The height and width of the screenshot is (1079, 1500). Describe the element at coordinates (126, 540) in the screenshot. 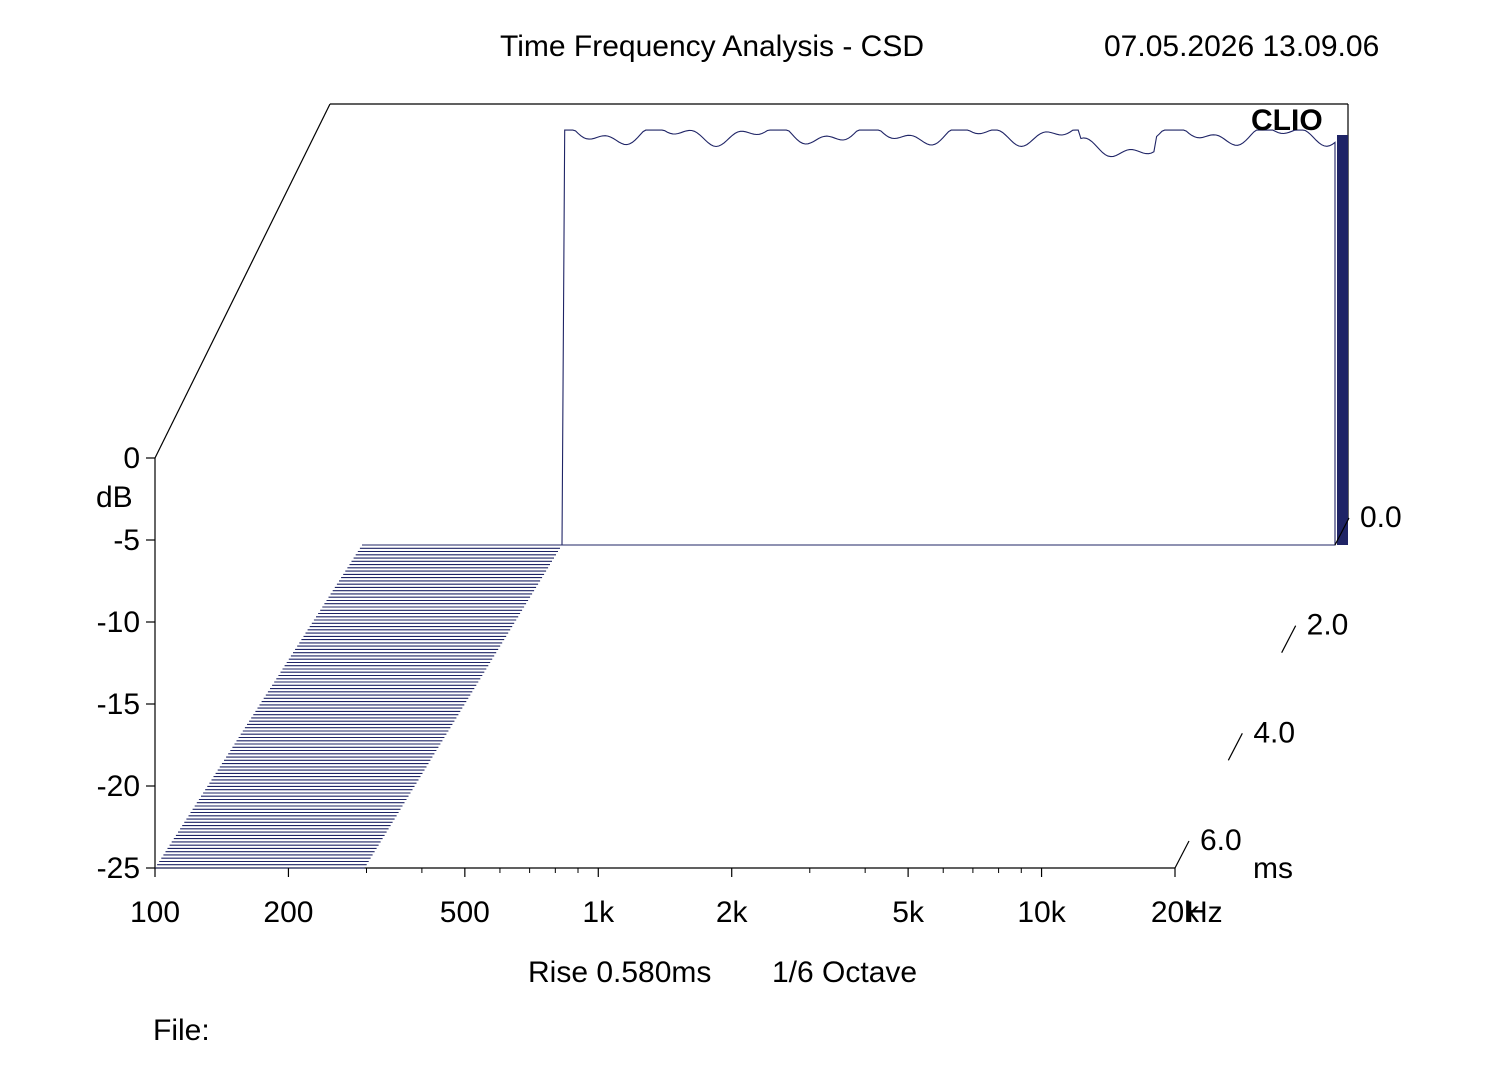

I see `y-tick-label-1: -5` at that location.